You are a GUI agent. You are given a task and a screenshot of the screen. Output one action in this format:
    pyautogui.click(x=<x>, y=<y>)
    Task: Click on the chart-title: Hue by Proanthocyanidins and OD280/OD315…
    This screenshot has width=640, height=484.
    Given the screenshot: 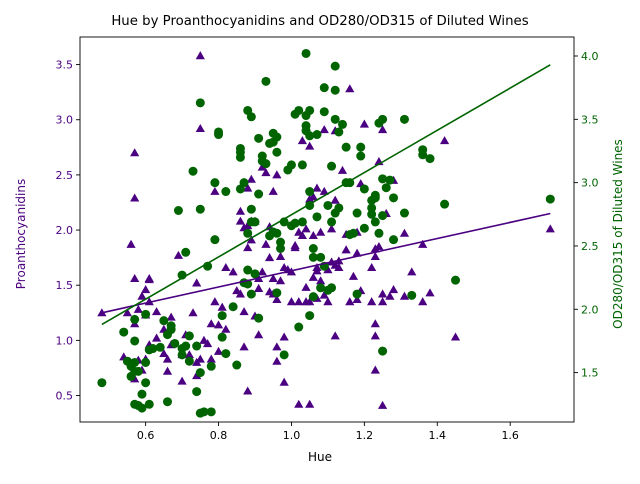 What is the action you would take?
    pyautogui.click(x=319, y=21)
    